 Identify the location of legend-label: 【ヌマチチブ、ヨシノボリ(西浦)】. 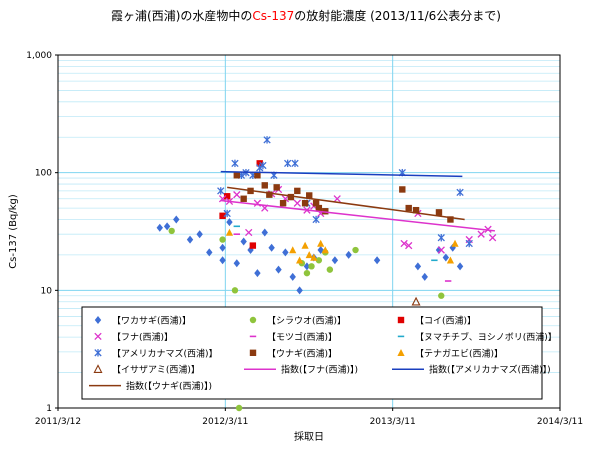
(486, 337).